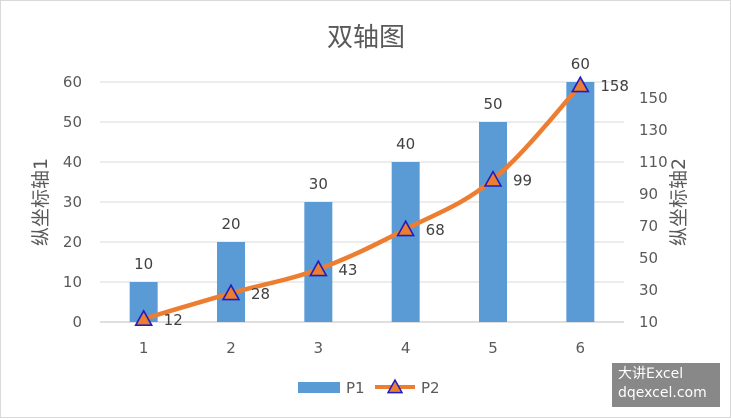 The width and height of the screenshot is (731, 419). Describe the element at coordinates (143, 264) in the screenshot. I see `bar-data-label: 10` at that location.